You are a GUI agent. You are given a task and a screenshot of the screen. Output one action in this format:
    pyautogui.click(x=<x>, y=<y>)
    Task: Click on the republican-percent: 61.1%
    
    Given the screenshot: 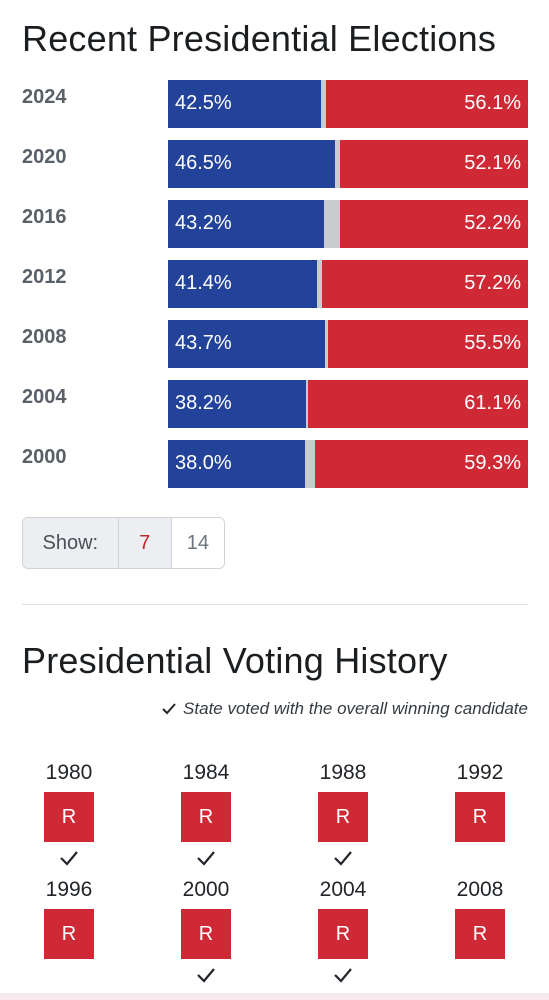 What is the action you would take?
    pyautogui.click(x=492, y=403)
    